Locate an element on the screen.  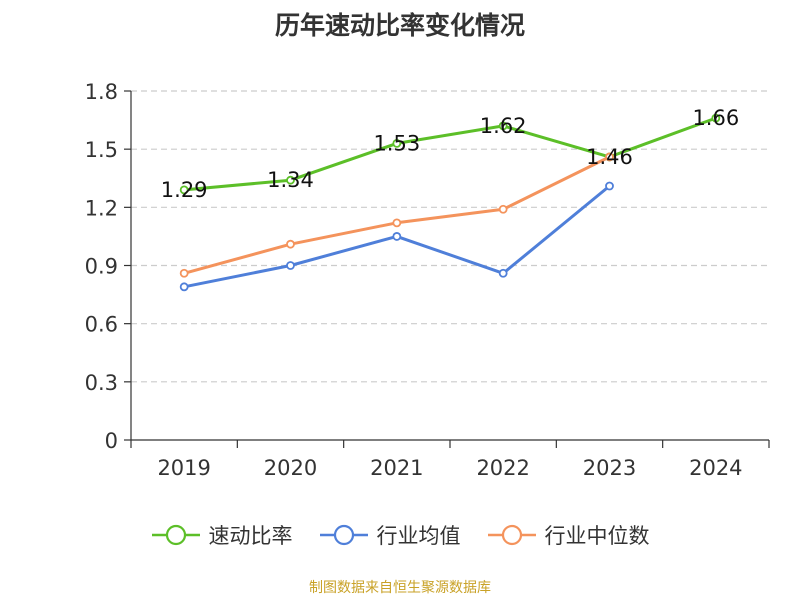
source-note: 制图数据来自恒生聚源数据库 is located at coordinates (400, 588).